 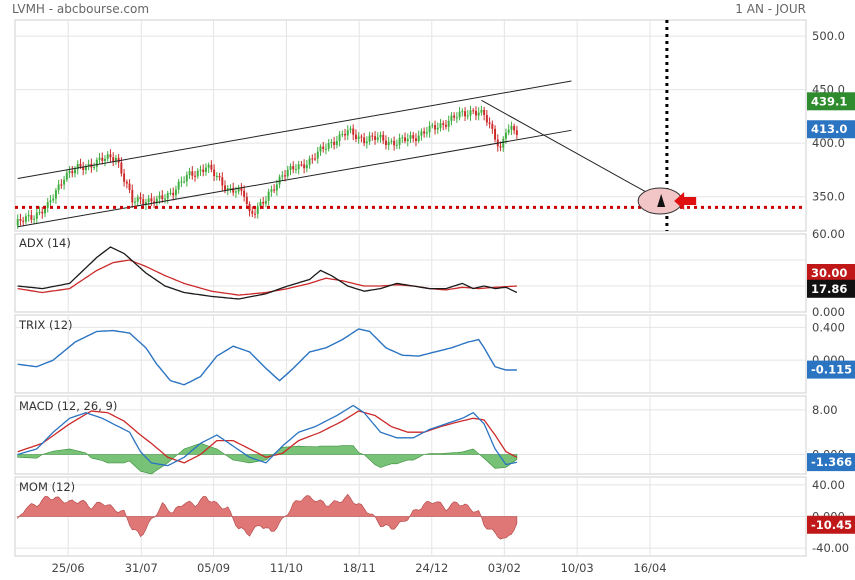 I want to click on adx-last-badge-bg, so click(x=831, y=288).